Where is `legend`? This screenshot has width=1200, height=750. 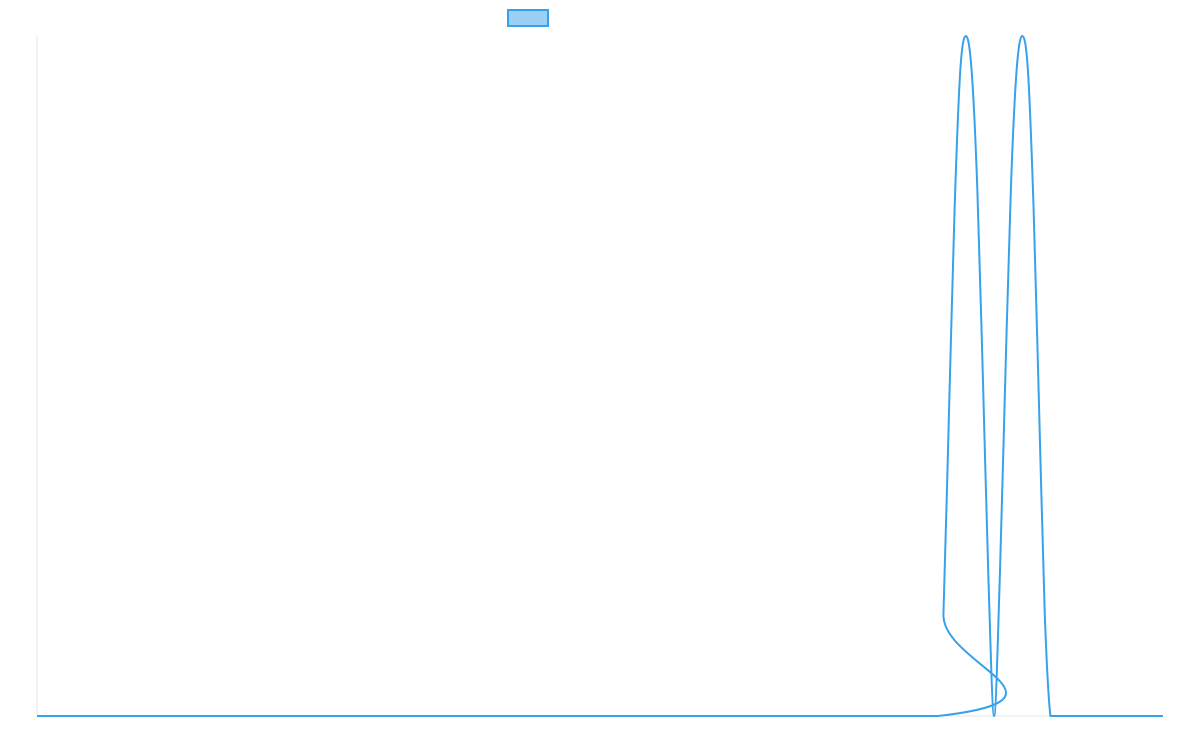 legend is located at coordinates (528, 18).